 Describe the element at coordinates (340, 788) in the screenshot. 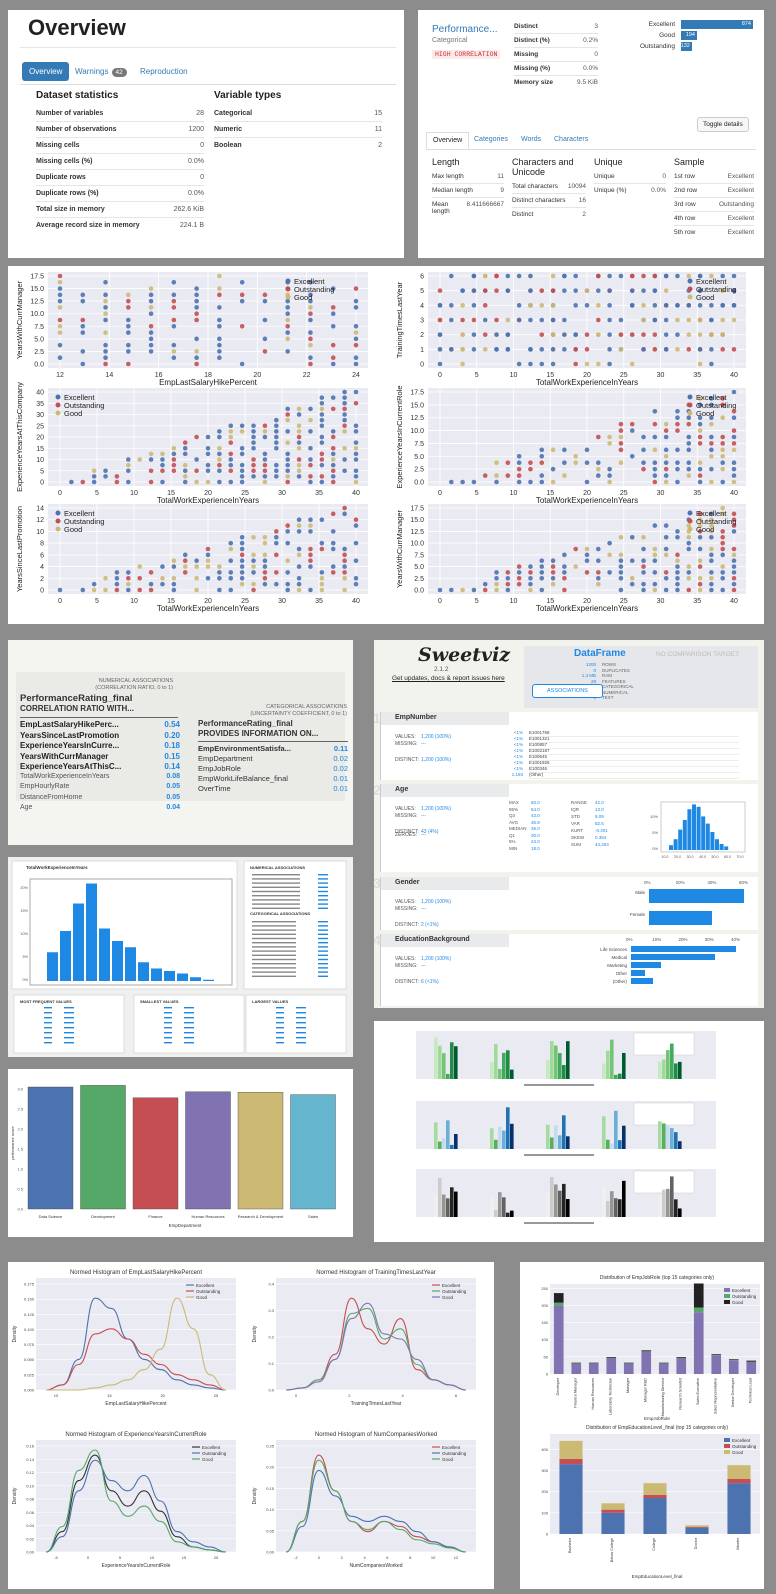

I see `cat-assoc-value: 0.01` at that location.